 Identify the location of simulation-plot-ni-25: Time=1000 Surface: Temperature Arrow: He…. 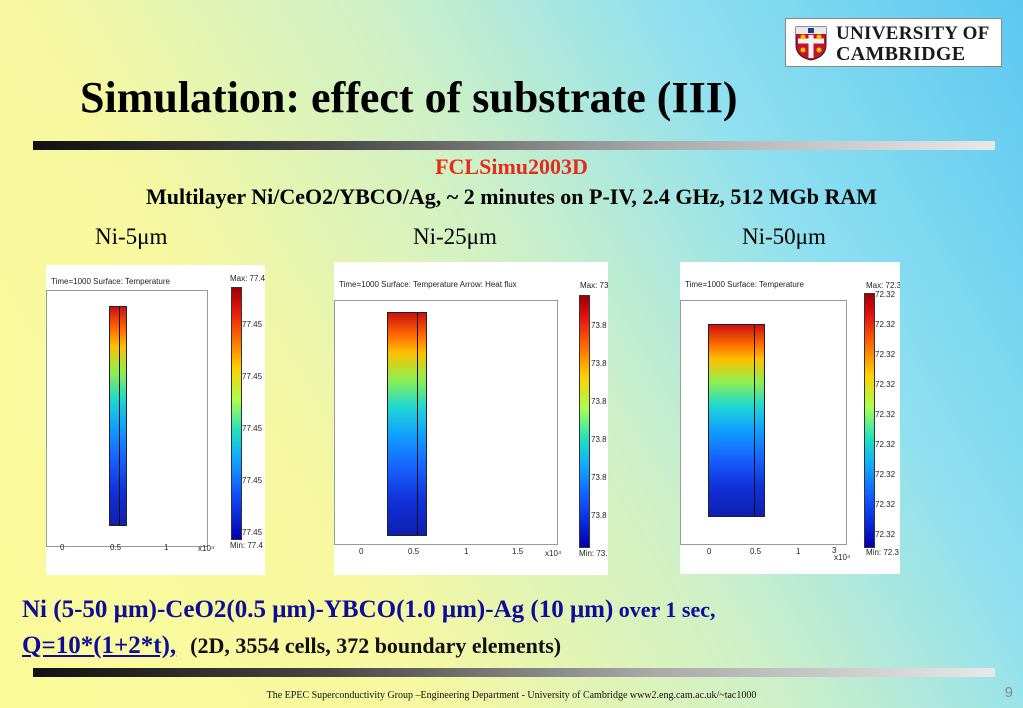
(471, 418).